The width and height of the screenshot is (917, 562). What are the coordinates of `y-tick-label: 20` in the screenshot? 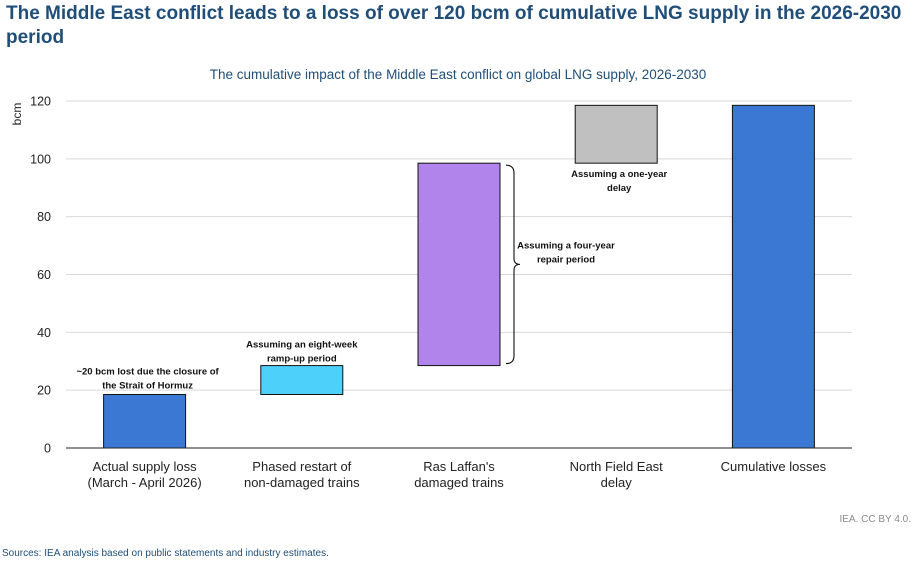 It's located at (44, 391).